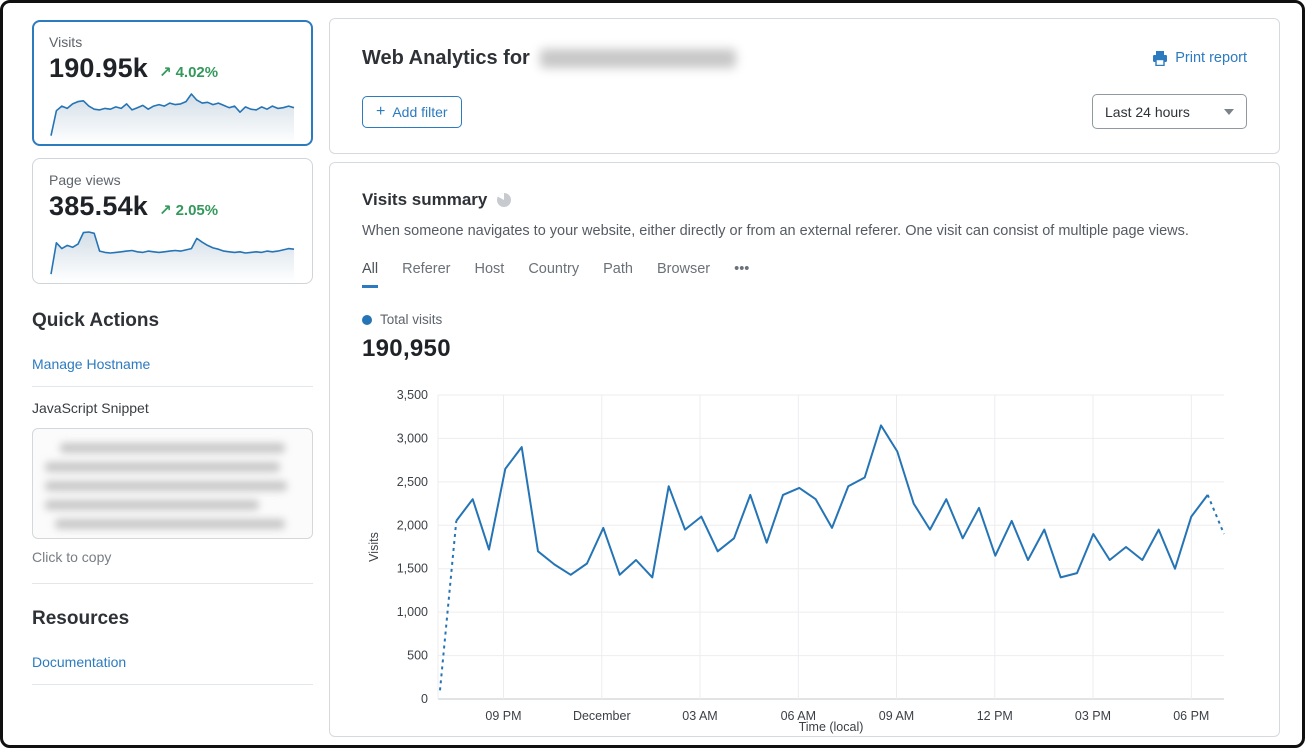  What do you see at coordinates (831, 727) in the screenshot?
I see `svg-text: Time (local)` at bounding box center [831, 727].